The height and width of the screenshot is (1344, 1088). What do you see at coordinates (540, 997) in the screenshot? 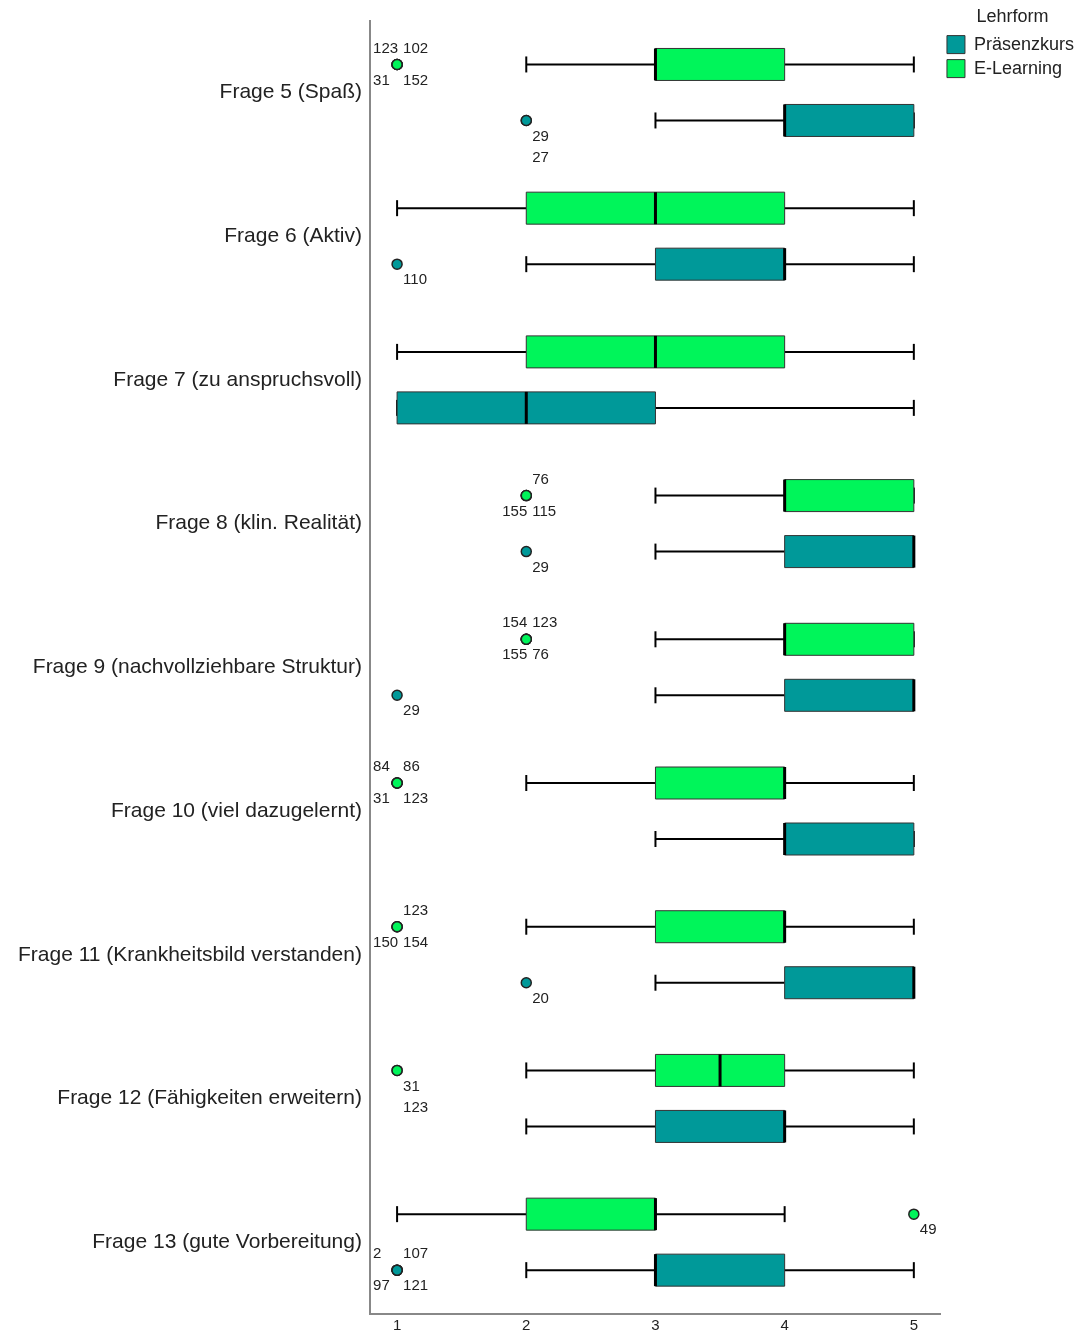
I see `annotation: 20` at bounding box center [540, 997].